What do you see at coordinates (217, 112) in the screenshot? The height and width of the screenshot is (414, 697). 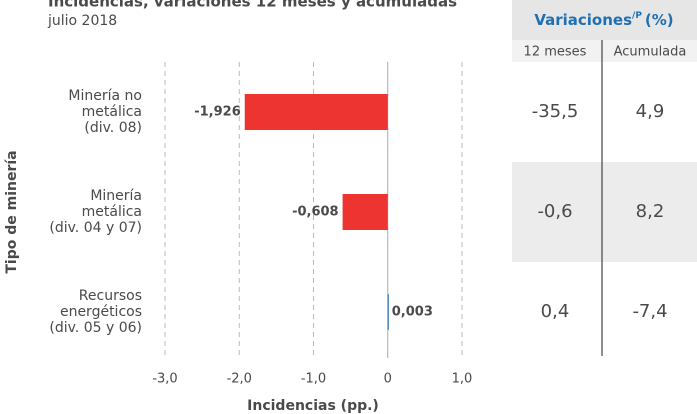 I see `value-label: -1,926` at bounding box center [217, 112].